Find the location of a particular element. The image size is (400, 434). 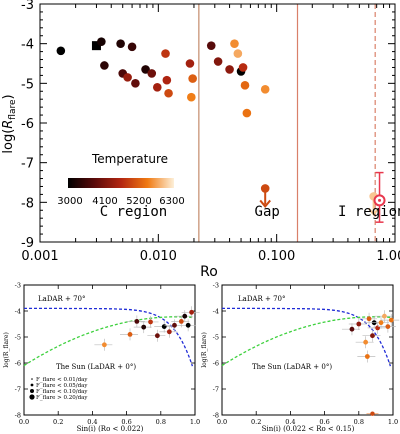

y-tick-label: -3 is located at coordinates (27, 6).